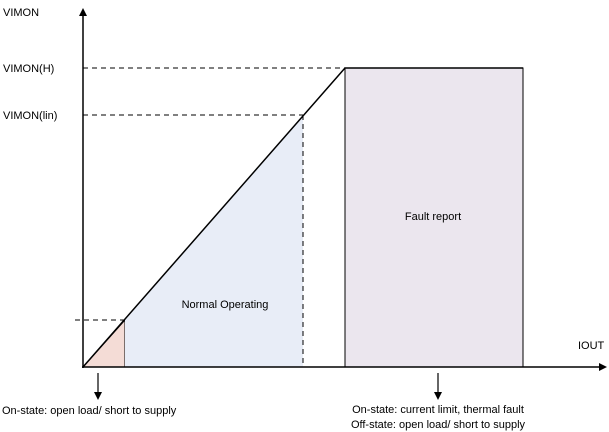 The height and width of the screenshot is (432, 609). What do you see at coordinates (21, 13) in the screenshot?
I see `y-axis-label: VIMON` at bounding box center [21, 13].